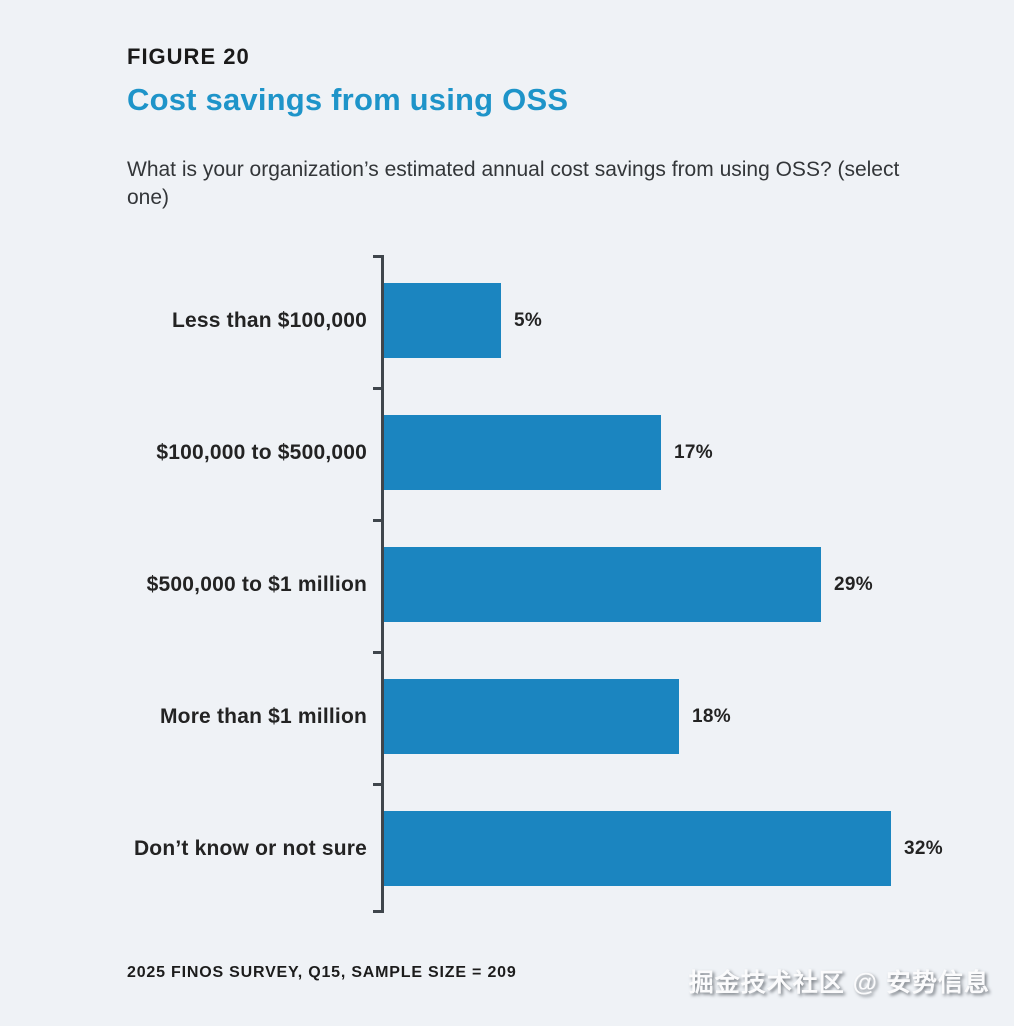  I want to click on bar-row: More than $1 million 18%, so click(507, 716).